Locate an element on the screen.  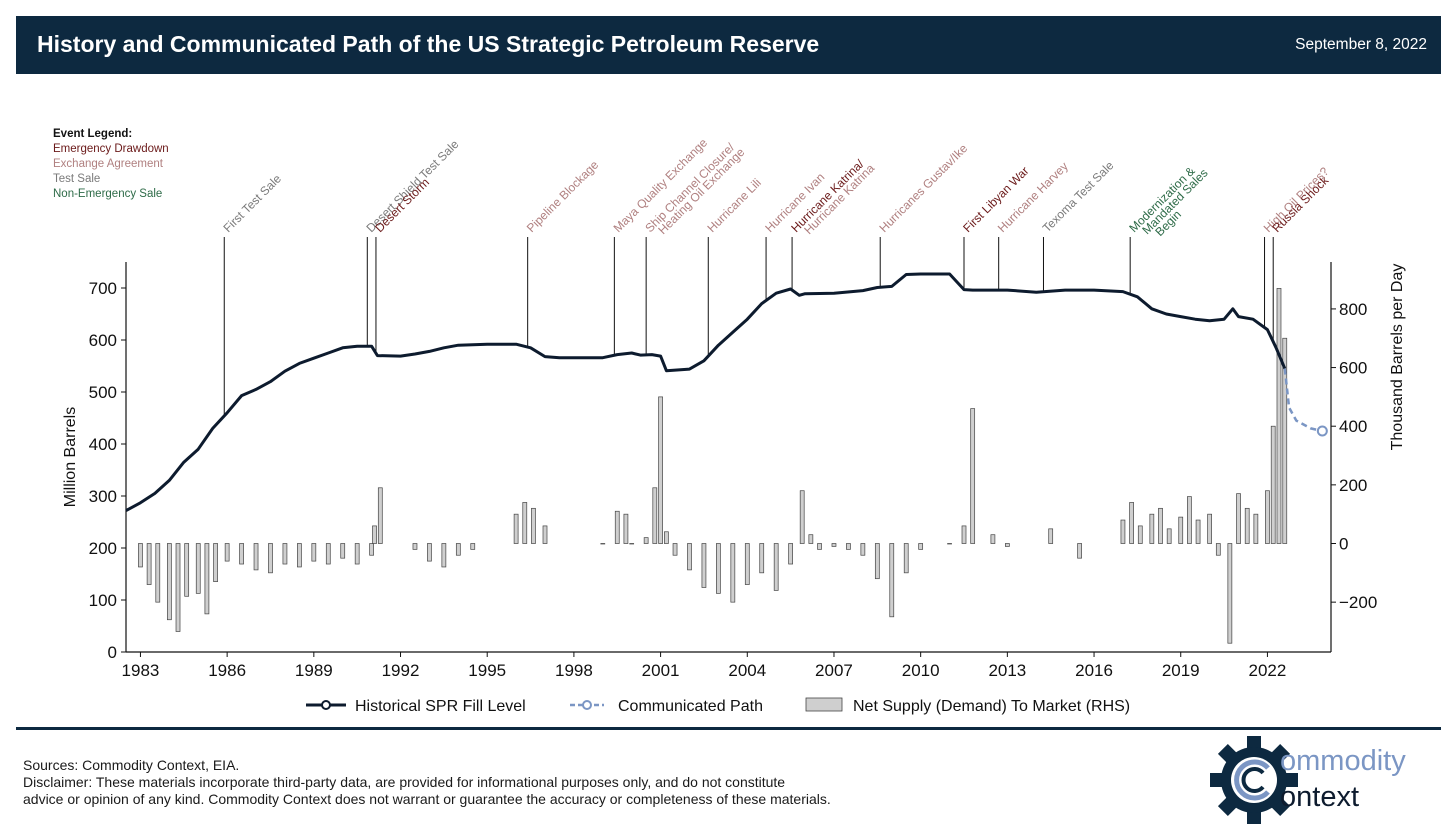
y-tick-label: 400 is located at coordinates (103, 444).